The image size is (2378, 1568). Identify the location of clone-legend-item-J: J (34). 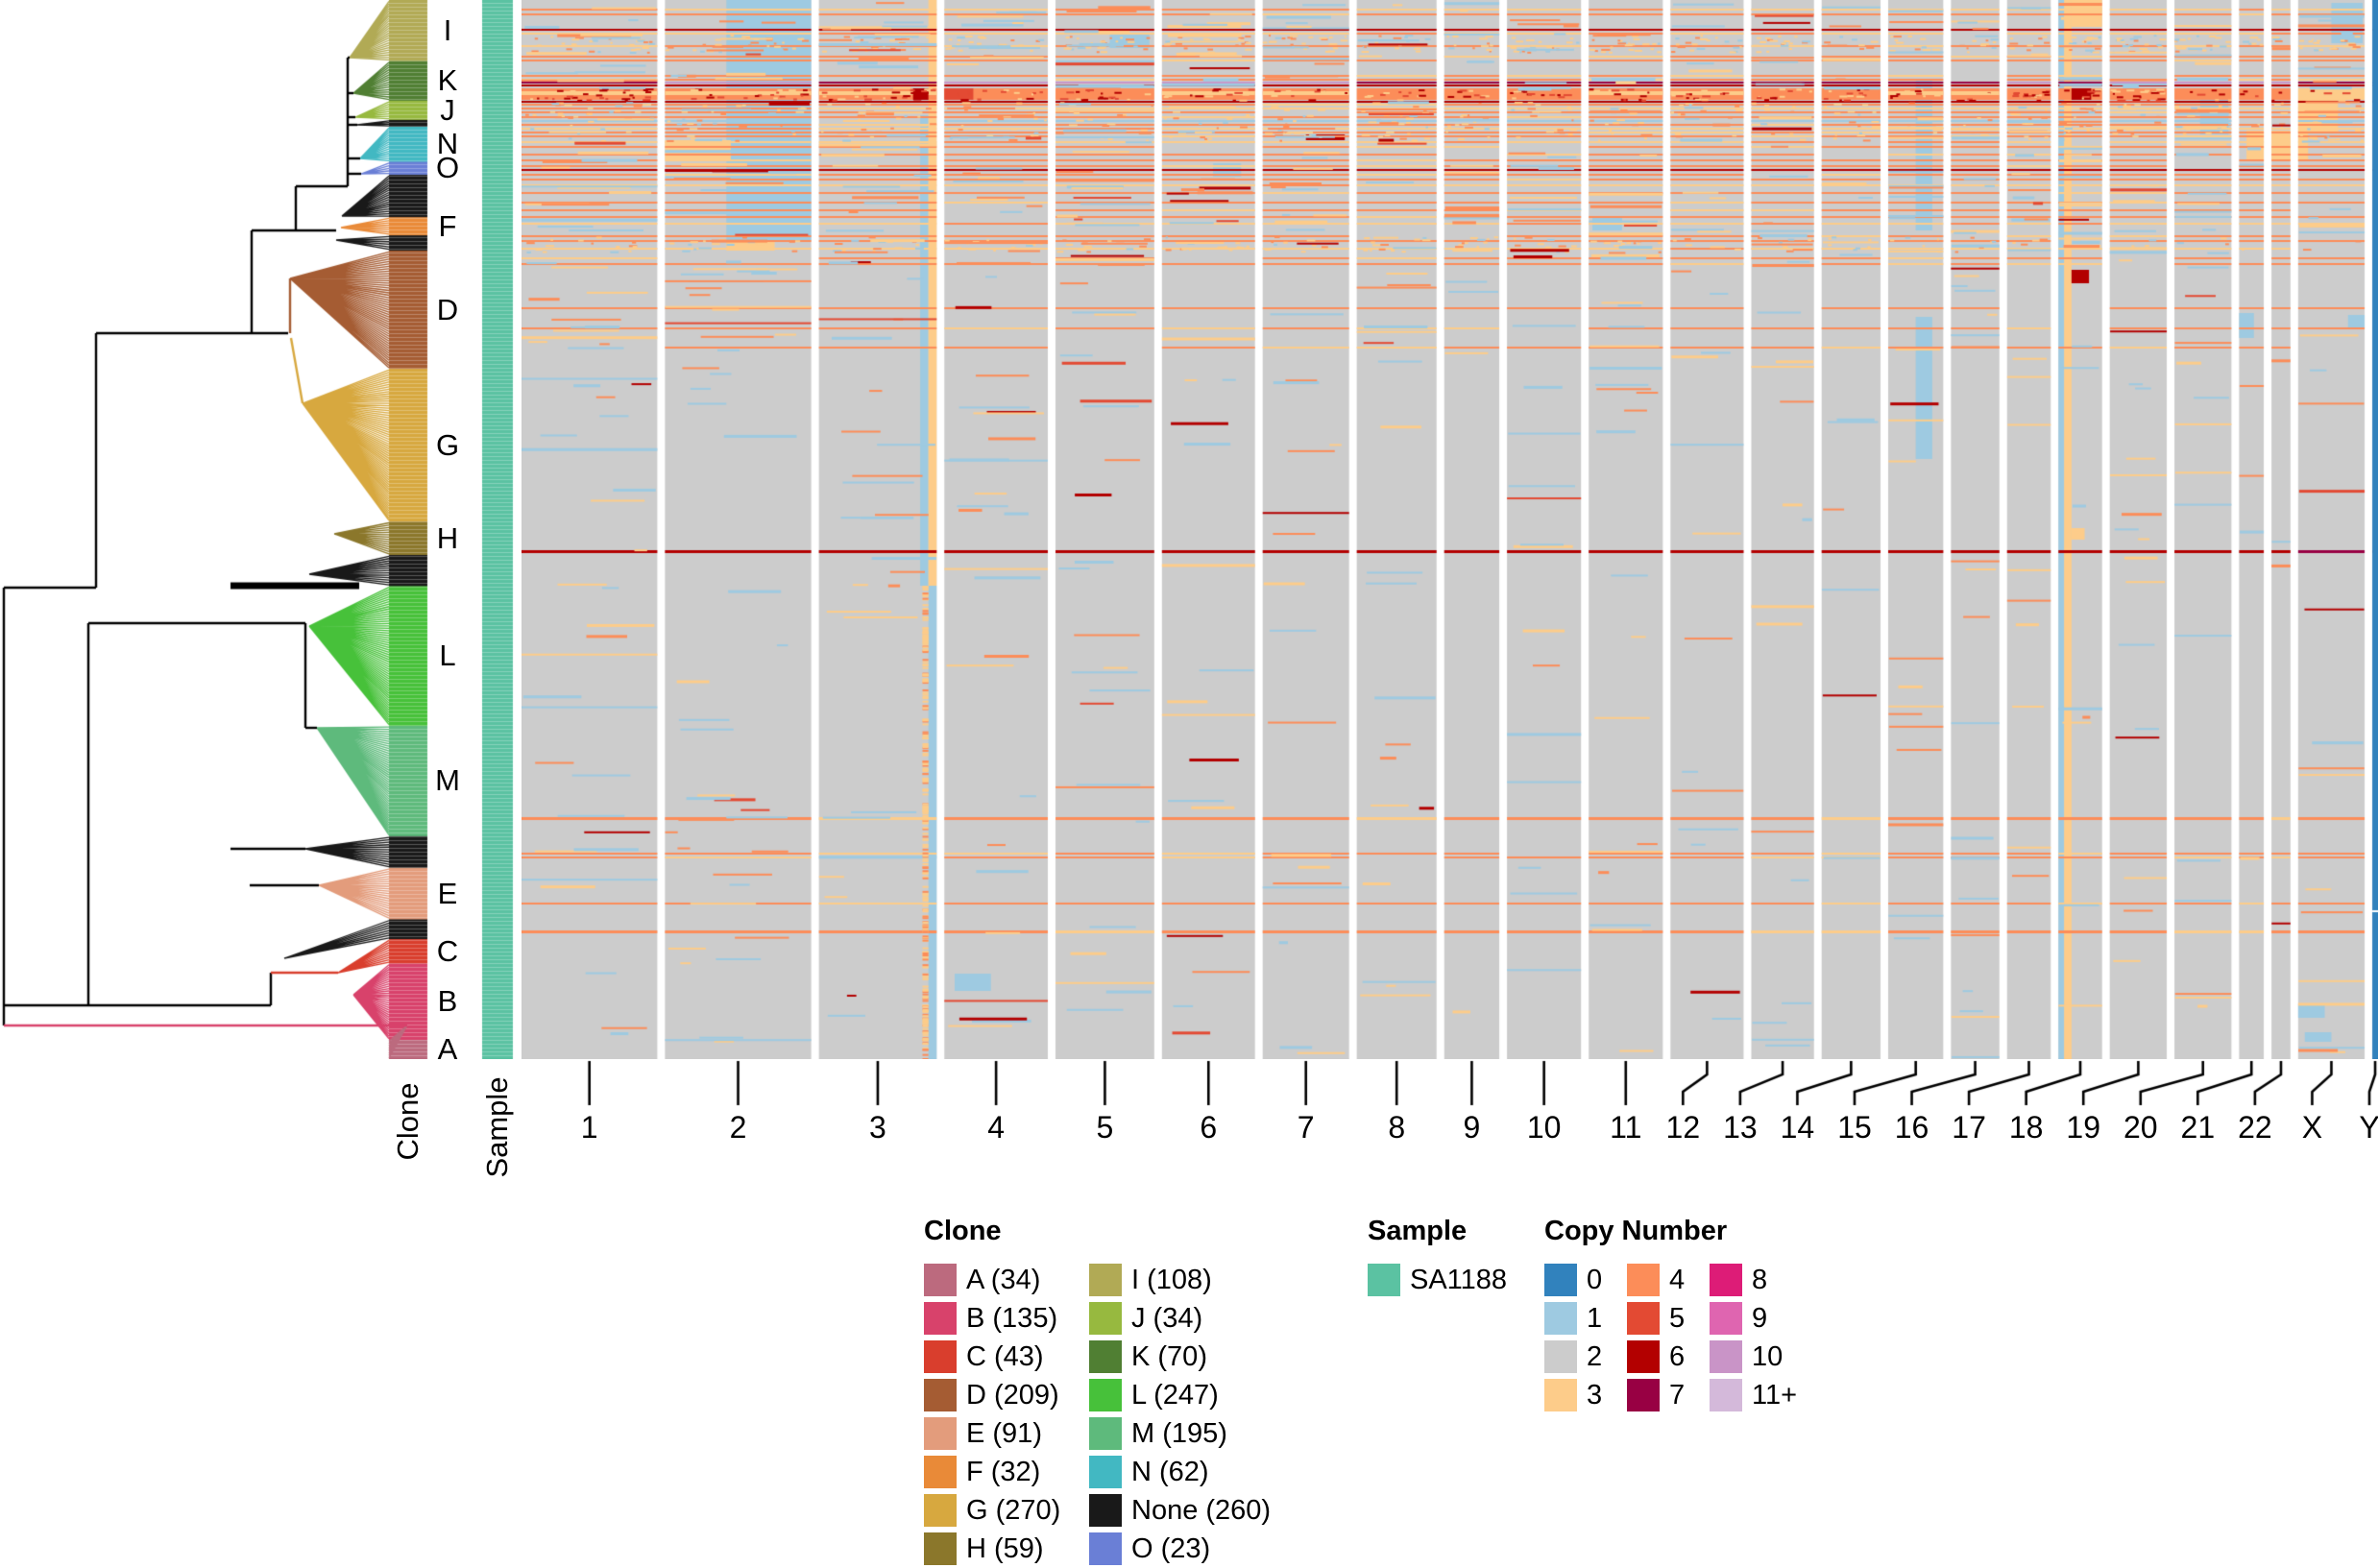
(1171, 1318).